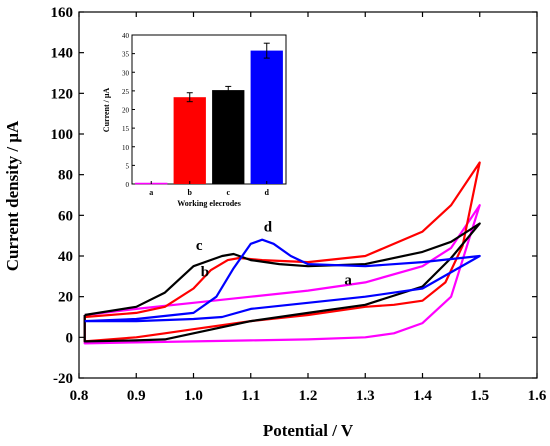  Describe the element at coordinates (65, 257) in the screenshot. I see `y-tick-label: 40` at that location.